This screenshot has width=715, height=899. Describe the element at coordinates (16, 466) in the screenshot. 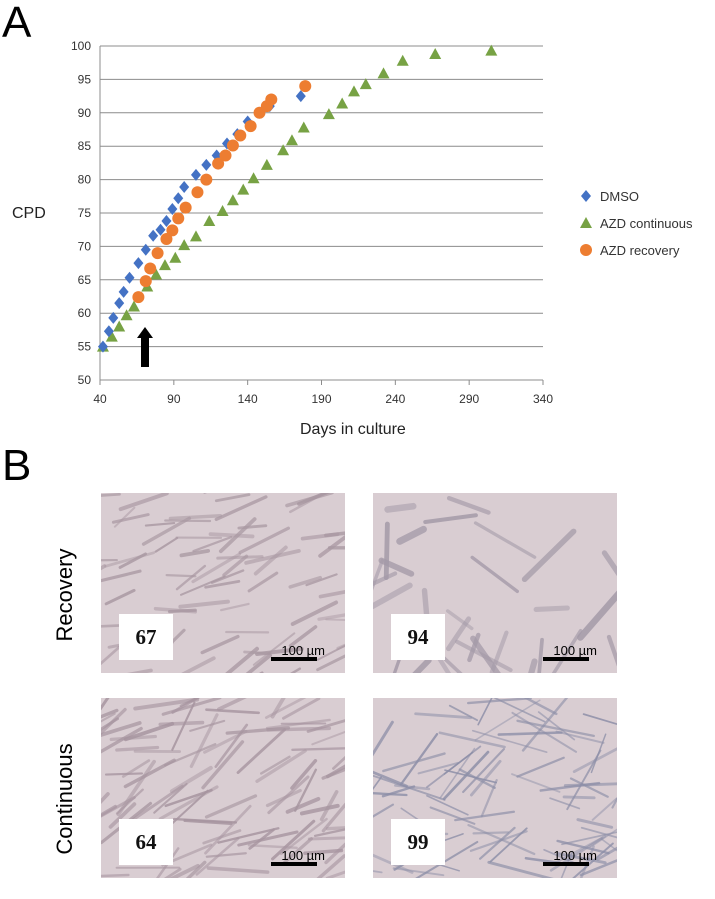

I see `panel-label-b: B` at that location.